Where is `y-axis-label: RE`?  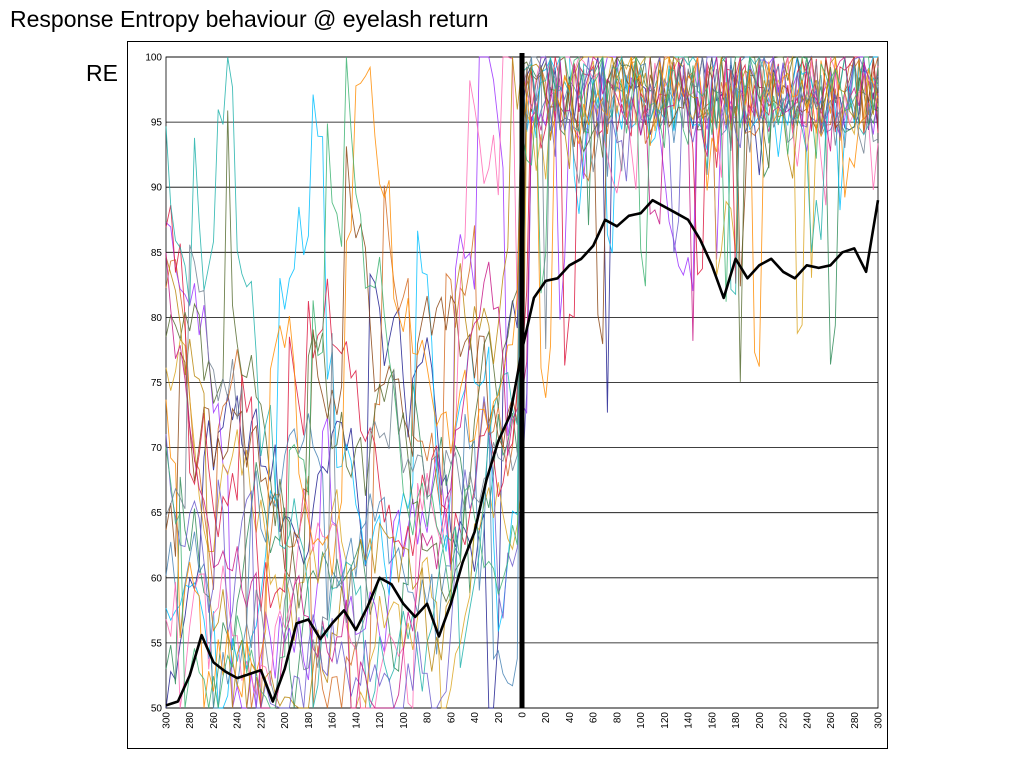
y-axis-label: RE is located at coordinates (102, 73).